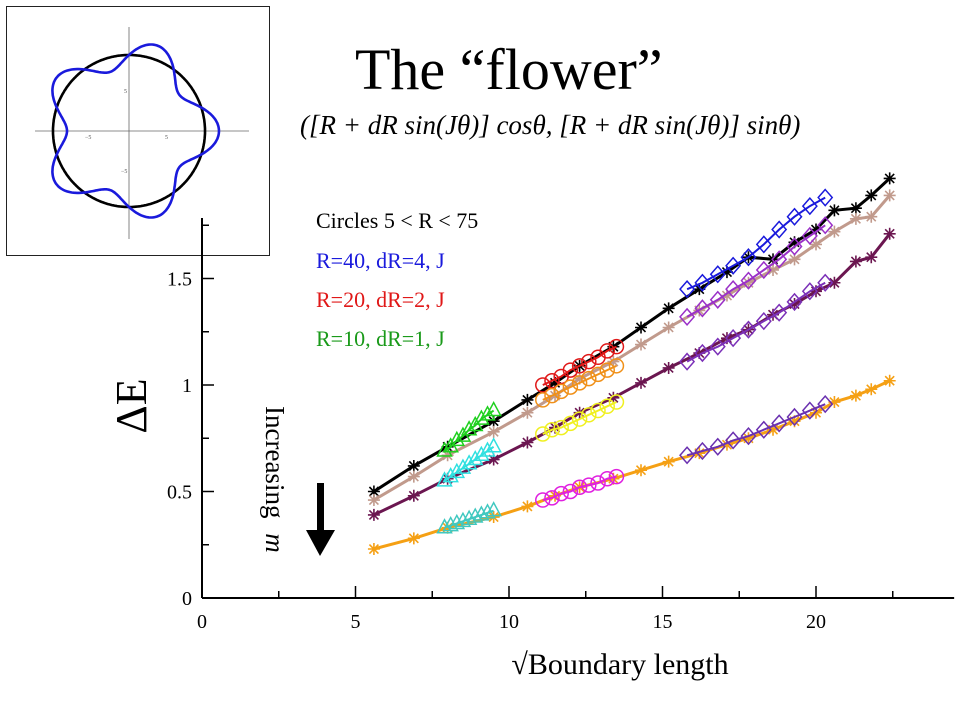  I want to click on y-tick-label: 1.5, so click(179, 280).